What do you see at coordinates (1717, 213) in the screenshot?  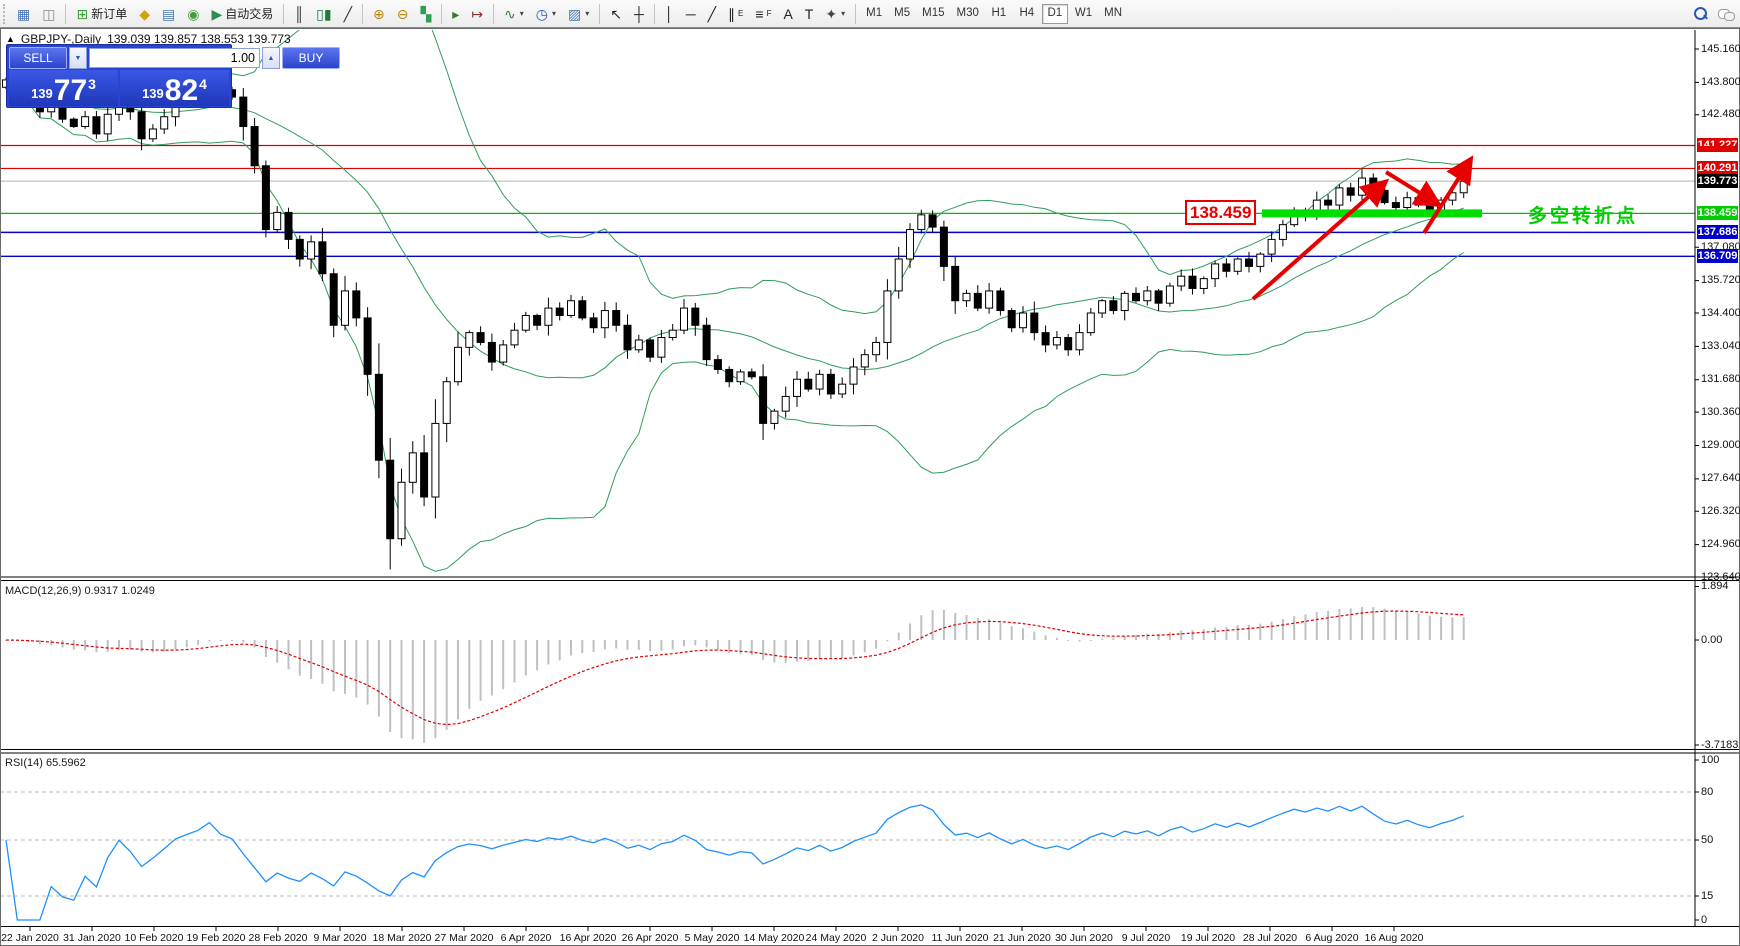 I see `price-badge-138.459: 138.459` at bounding box center [1717, 213].